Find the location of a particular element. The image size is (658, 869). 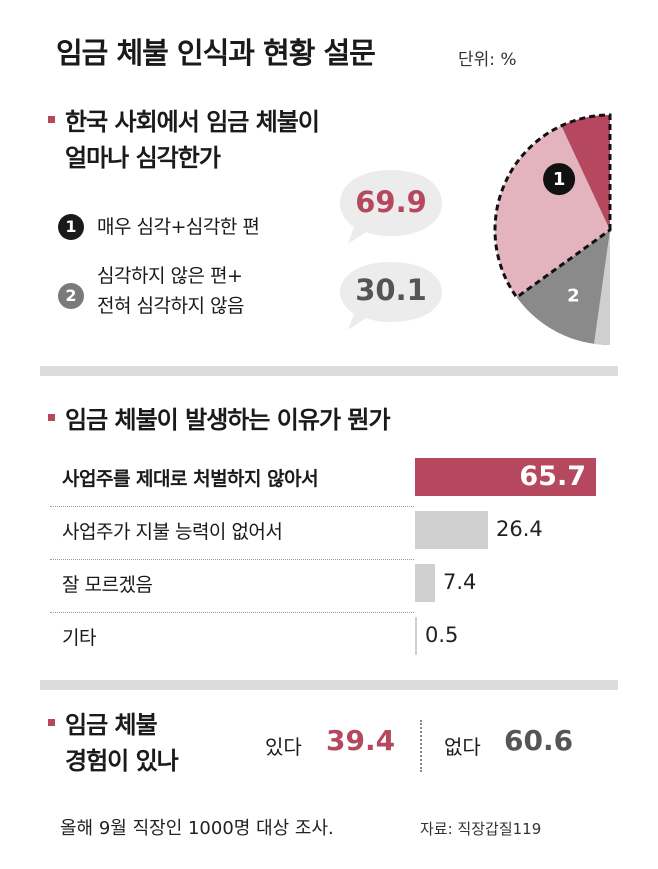

pie-label-1-circle is located at coordinates (559, 179).